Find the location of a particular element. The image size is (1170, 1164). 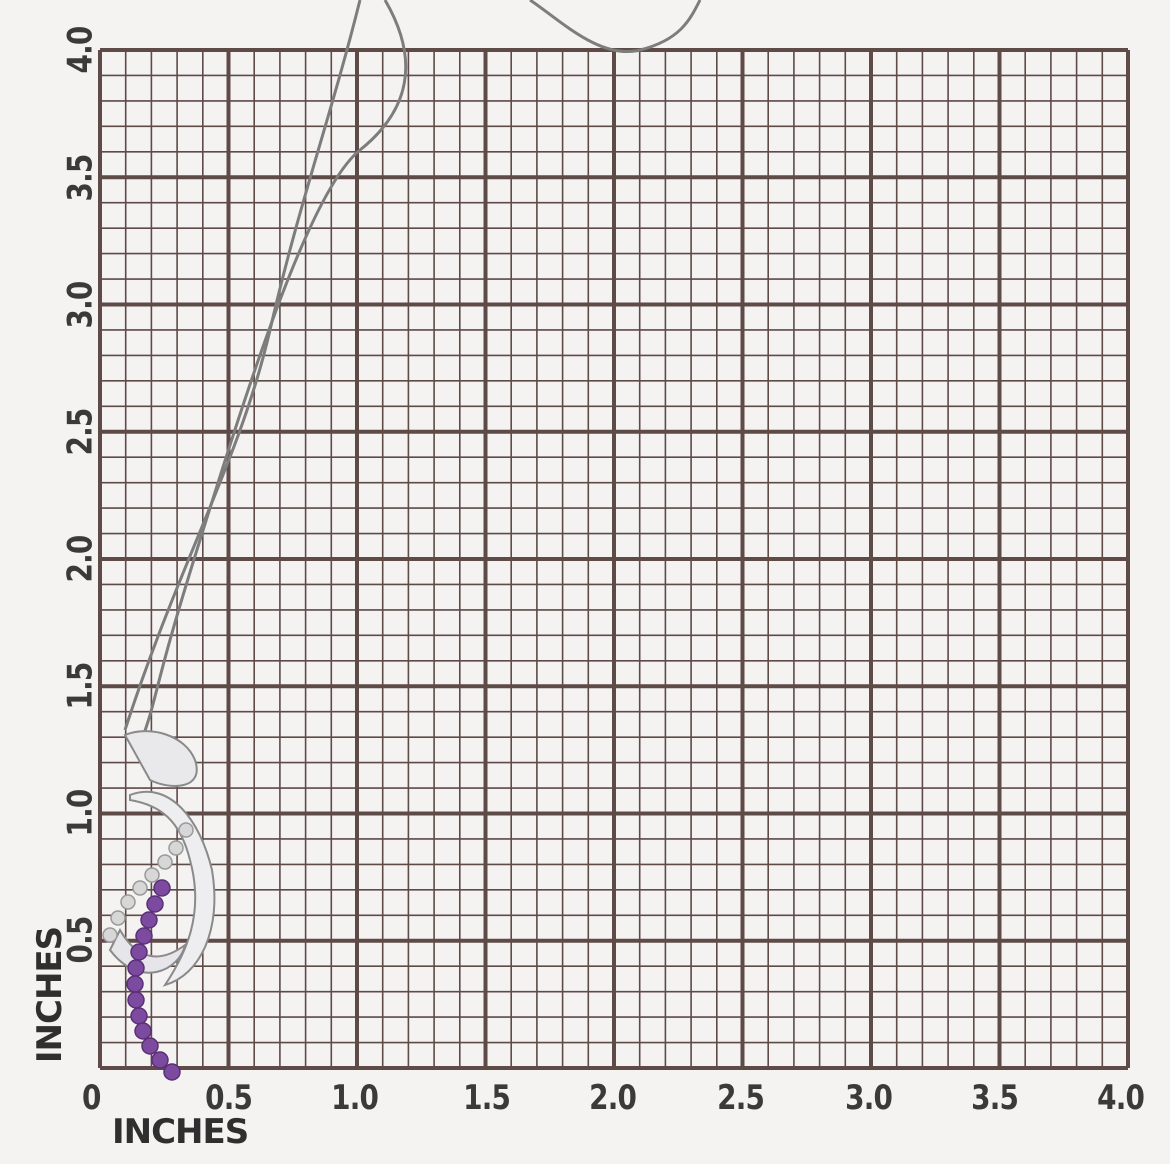

y-tick-2-0: 2.0 is located at coordinates (80, 559).